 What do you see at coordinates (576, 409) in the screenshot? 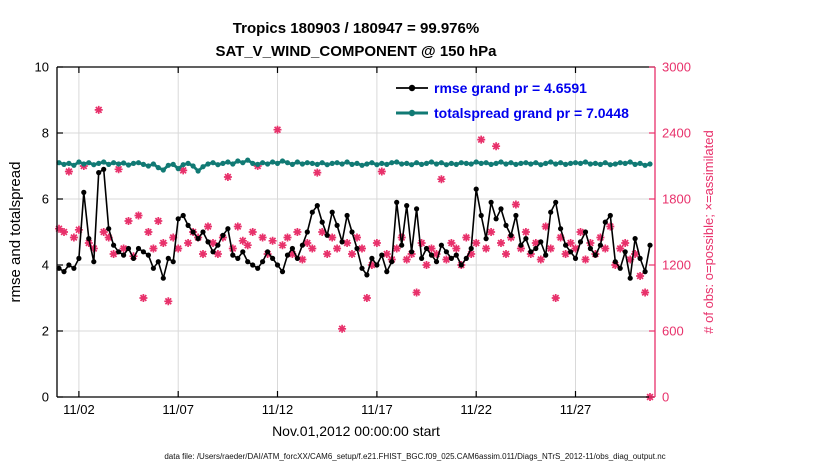
I see `x-tick-label: 11/27` at bounding box center [576, 409].